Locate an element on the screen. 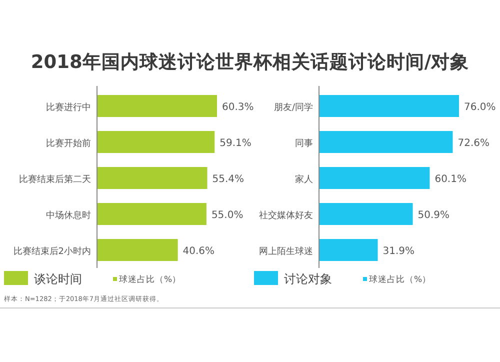  data-label: 59.1% is located at coordinates (236, 143).